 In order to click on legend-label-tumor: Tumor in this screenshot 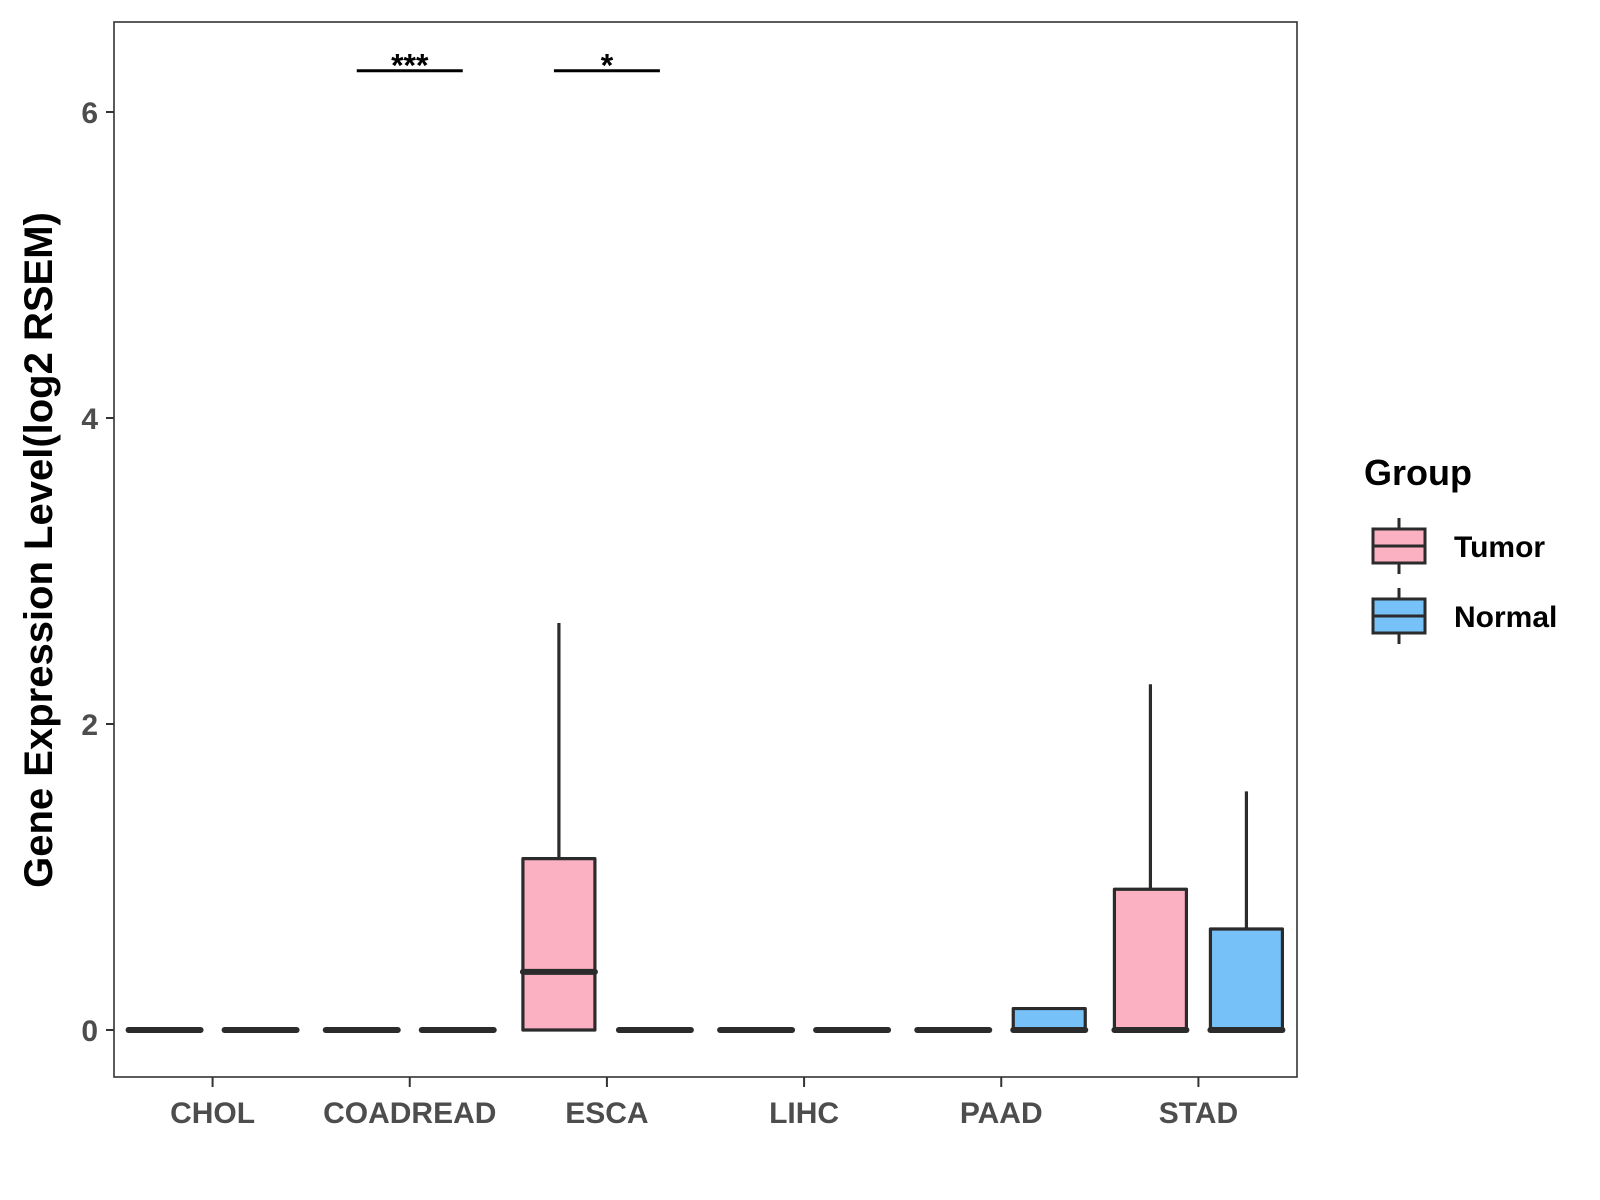, I will do `click(1499, 547)`.